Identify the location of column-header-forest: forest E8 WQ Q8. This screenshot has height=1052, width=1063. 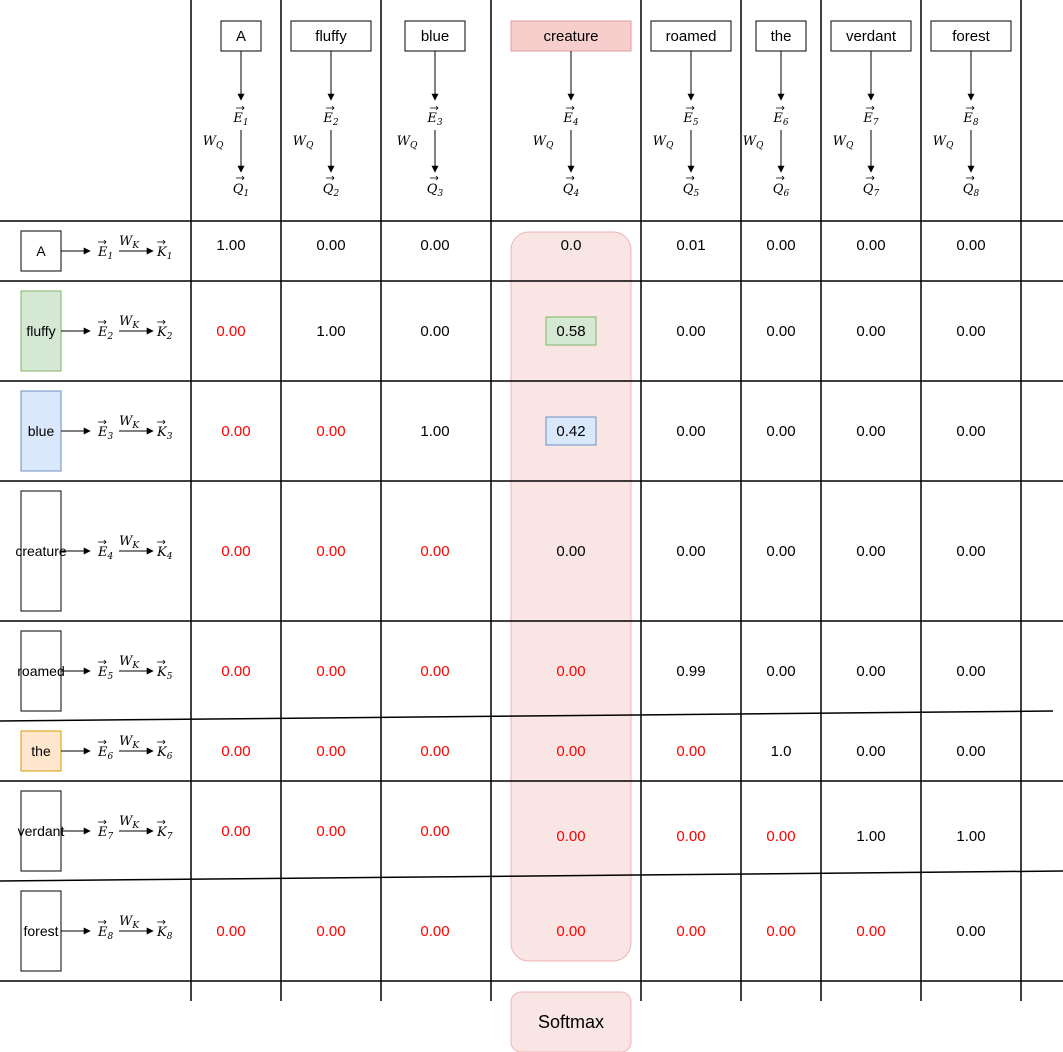
(971, 109).